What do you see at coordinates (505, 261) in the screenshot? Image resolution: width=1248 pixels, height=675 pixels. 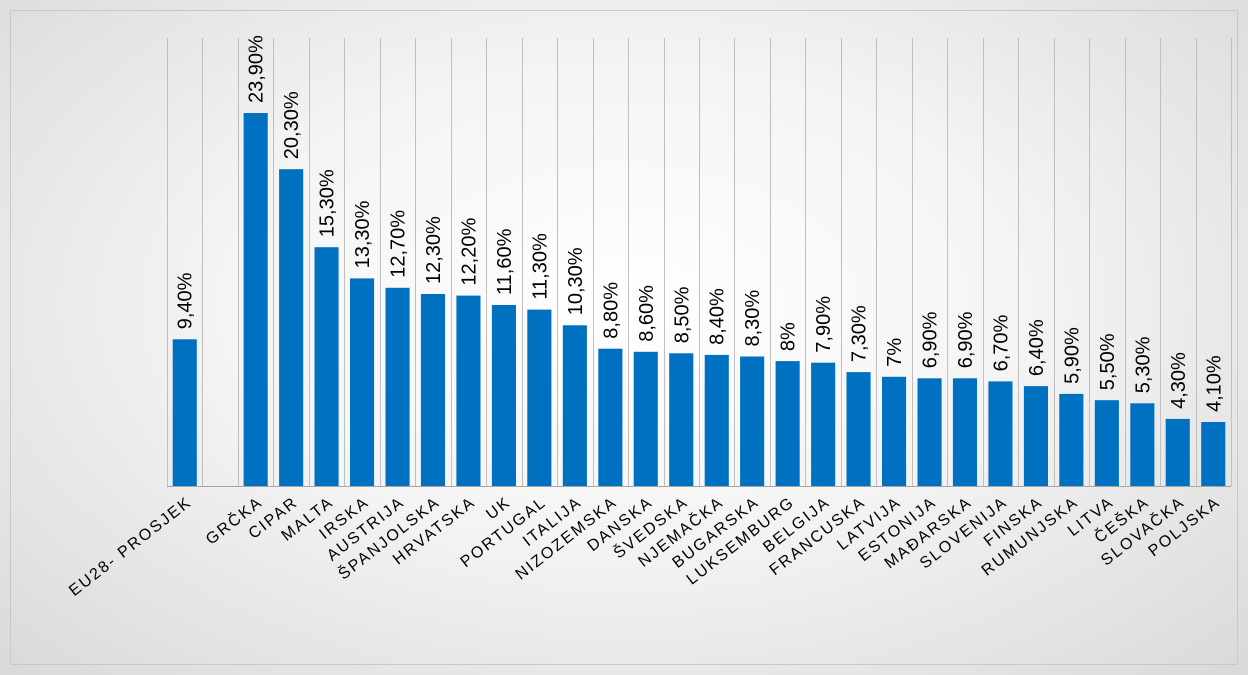 I see `value-label: 11,60%` at bounding box center [505, 261].